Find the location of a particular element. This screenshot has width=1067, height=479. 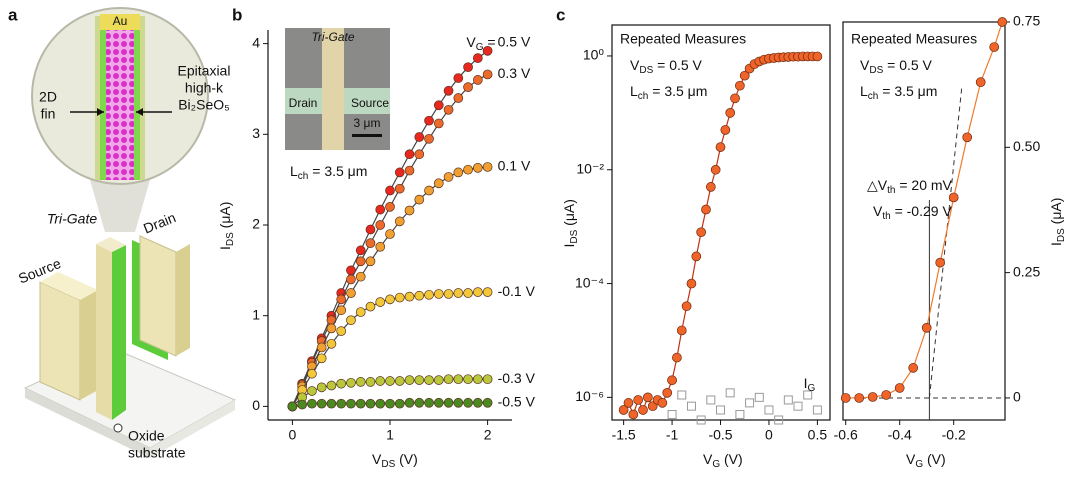

y-tick-label: 10⁰ is located at coordinates (594, 55).